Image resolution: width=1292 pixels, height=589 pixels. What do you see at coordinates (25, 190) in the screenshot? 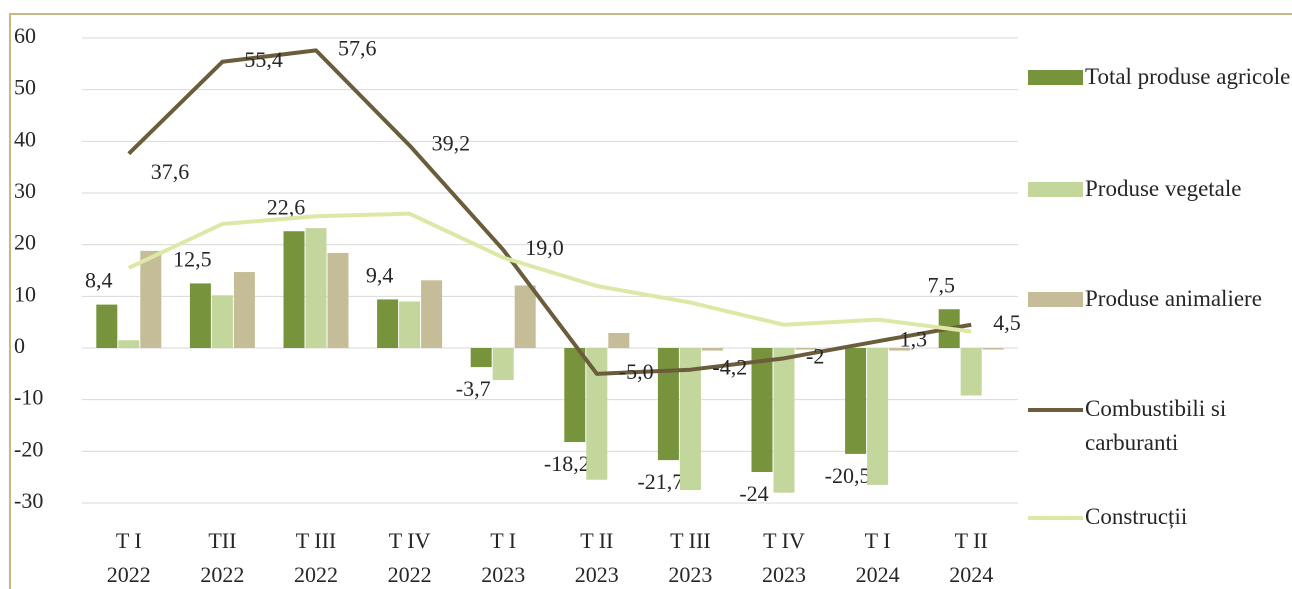
I see `y-tick-label: 30` at bounding box center [25, 190].